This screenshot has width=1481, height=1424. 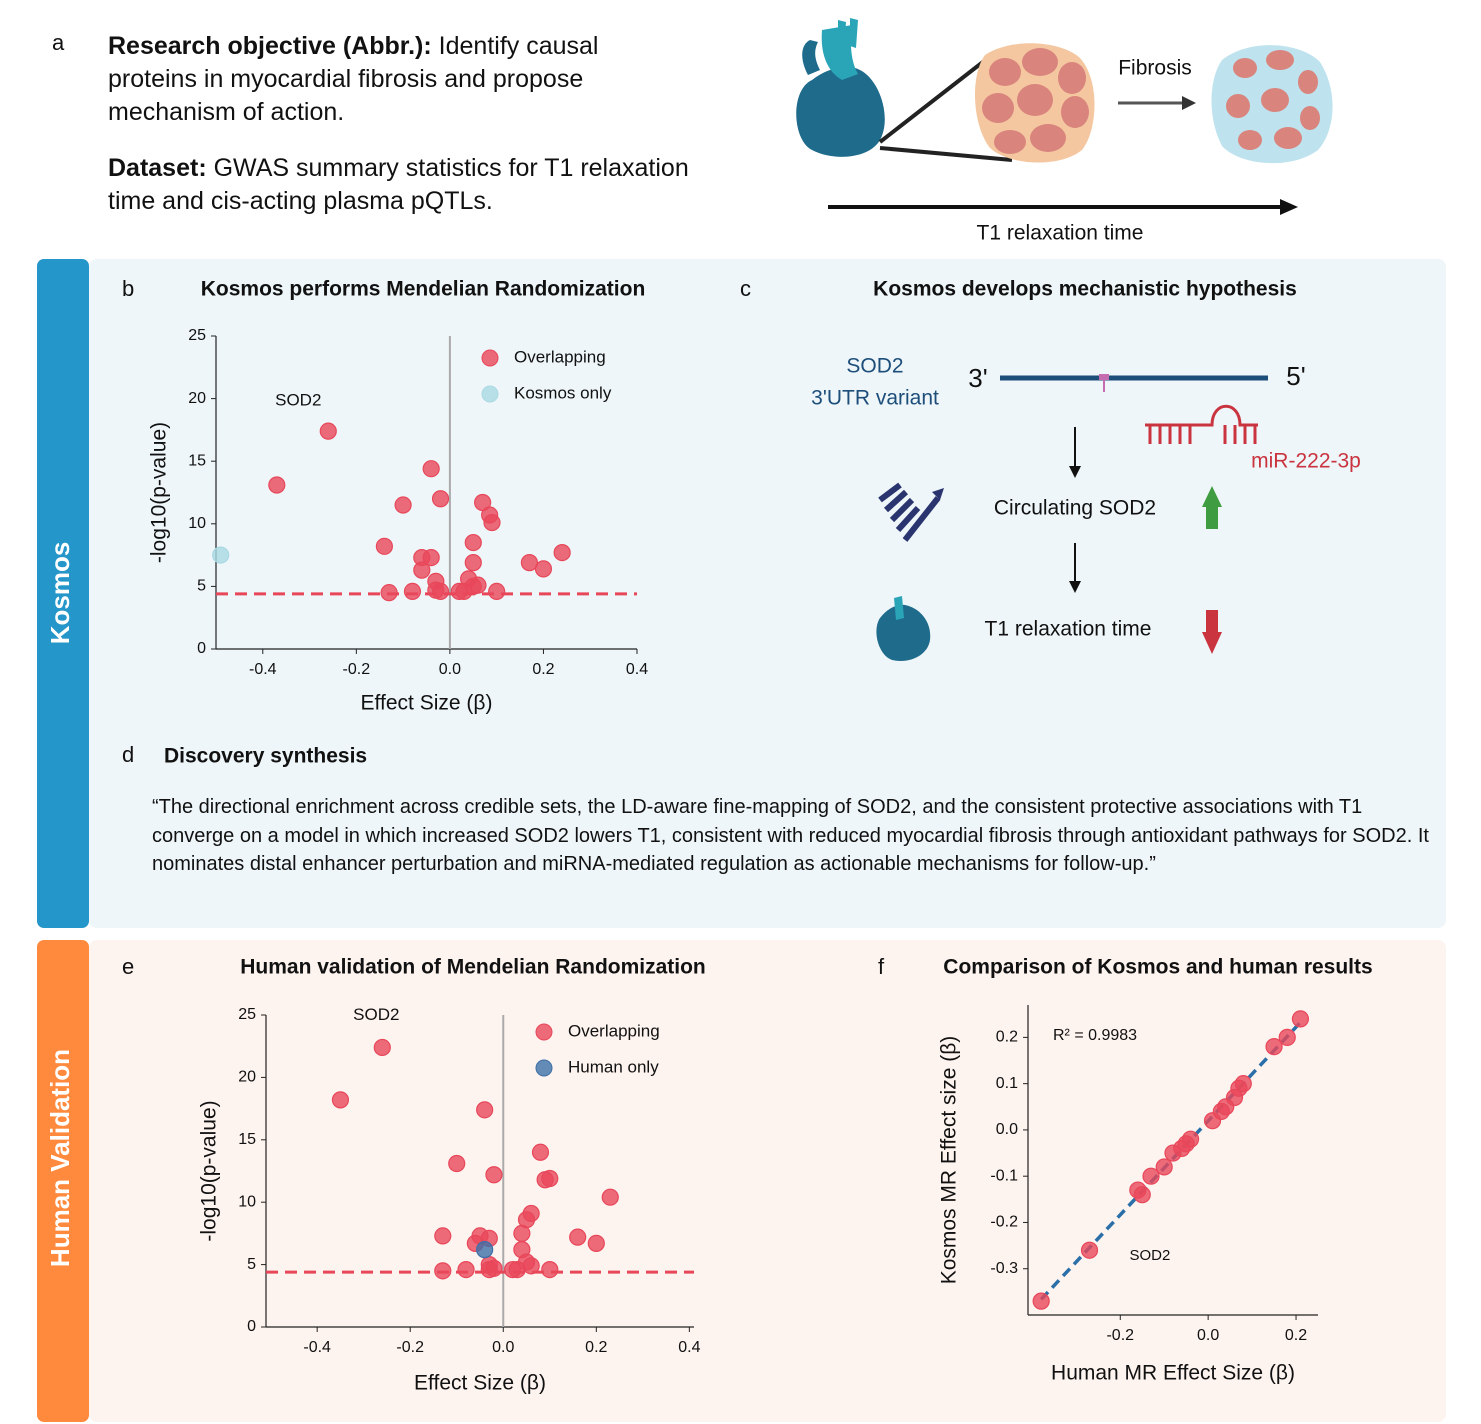 What do you see at coordinates (1201, 424) in the screenshot?
I see `mirna-icon` at bounding box center [1201, 424].